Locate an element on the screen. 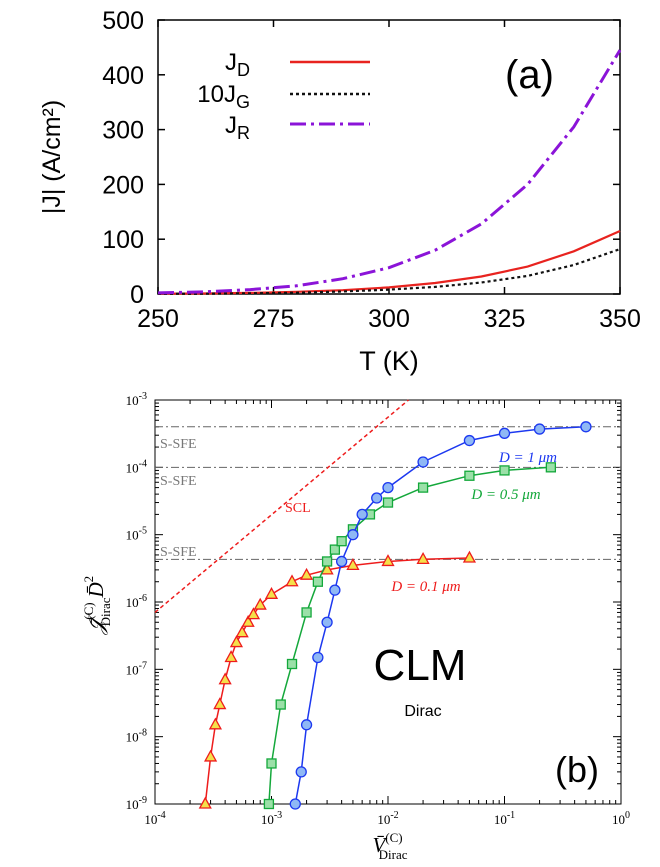 The image size is (660, 867). clm-subtitle: Dirac is located at coordinates (422, 711).